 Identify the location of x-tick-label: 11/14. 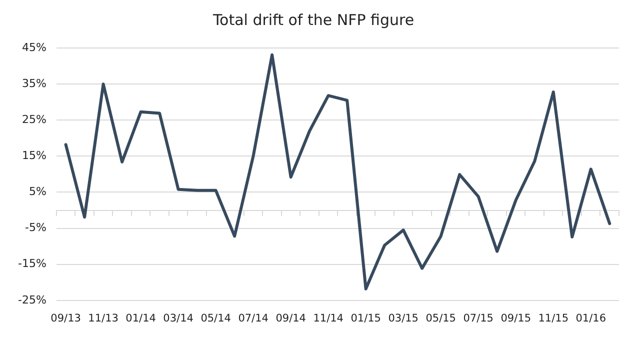
(328, 318).